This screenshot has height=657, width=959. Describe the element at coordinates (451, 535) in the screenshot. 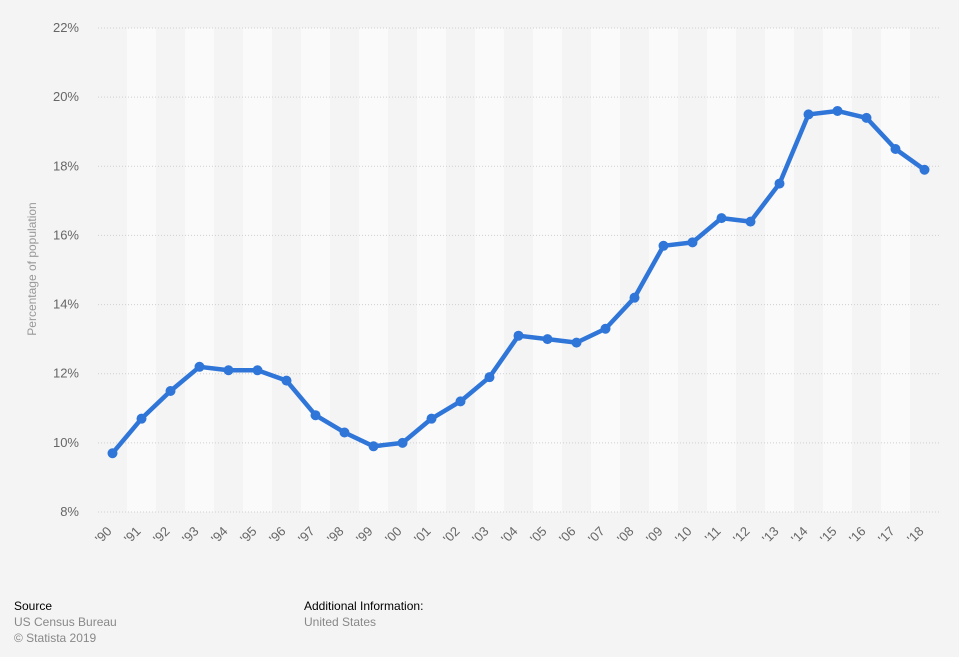

I see `x-tick-label: '02` at that location.